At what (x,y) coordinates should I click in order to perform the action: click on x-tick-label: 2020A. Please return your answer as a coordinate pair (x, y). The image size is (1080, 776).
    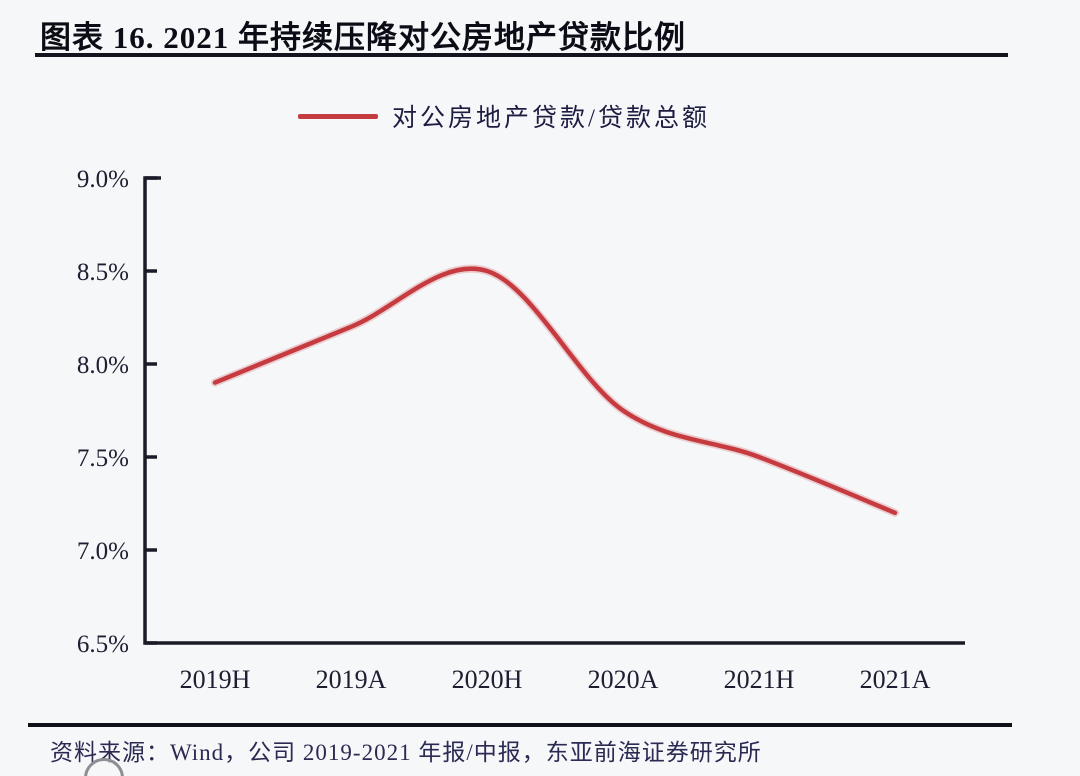
    Looking at the image, I should click on (623, 679).